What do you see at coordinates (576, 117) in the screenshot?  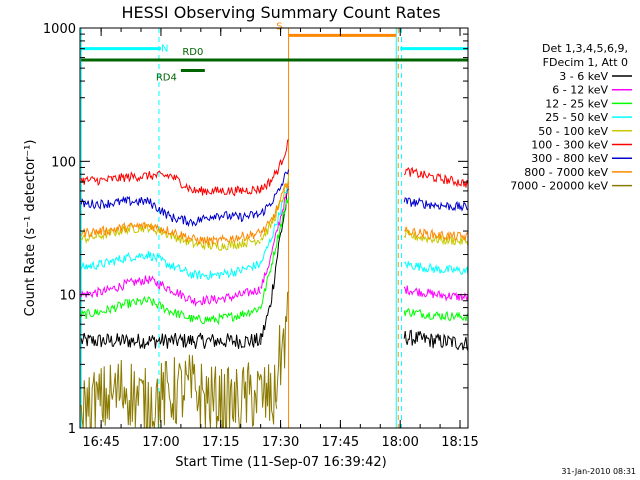 I see `legend-entry-label: 25 - 50 keV` at bounding box center [576, 117].